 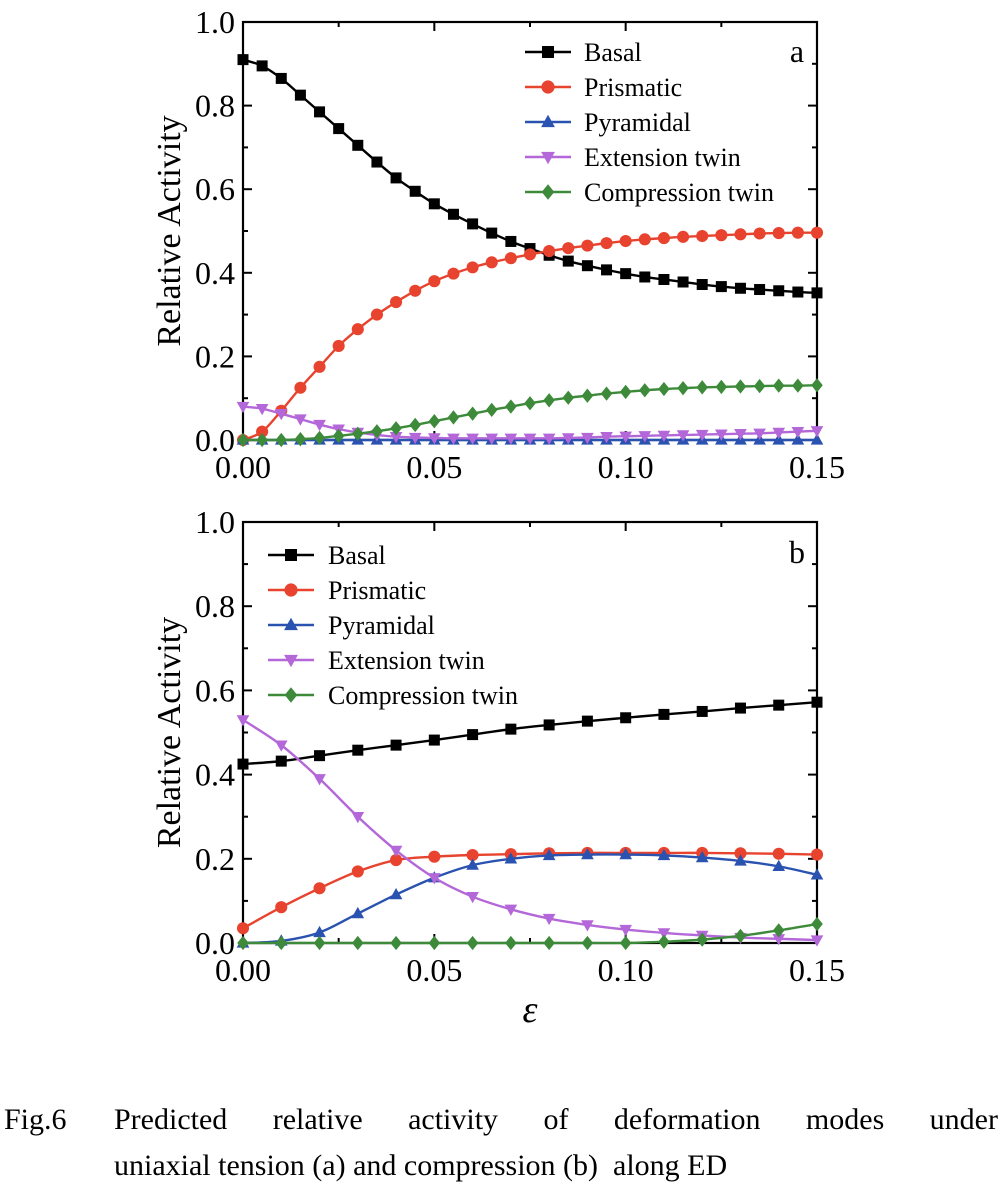 What do you see at coordinates (817, 970) in the screenshot?
I see `x-tick-label: 0.15` at bounding box center [817, 970].